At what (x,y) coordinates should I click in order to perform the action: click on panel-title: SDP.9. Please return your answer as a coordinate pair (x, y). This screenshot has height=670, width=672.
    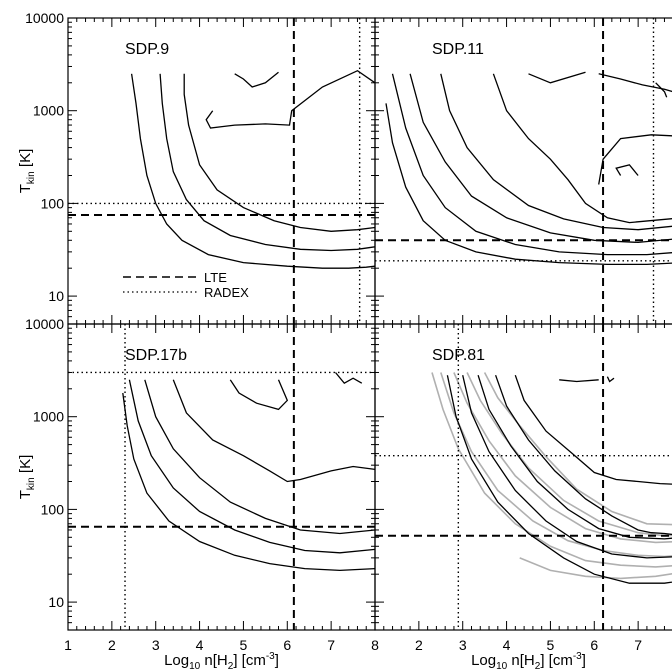
    Looking at the image, I should click on (147, 49).